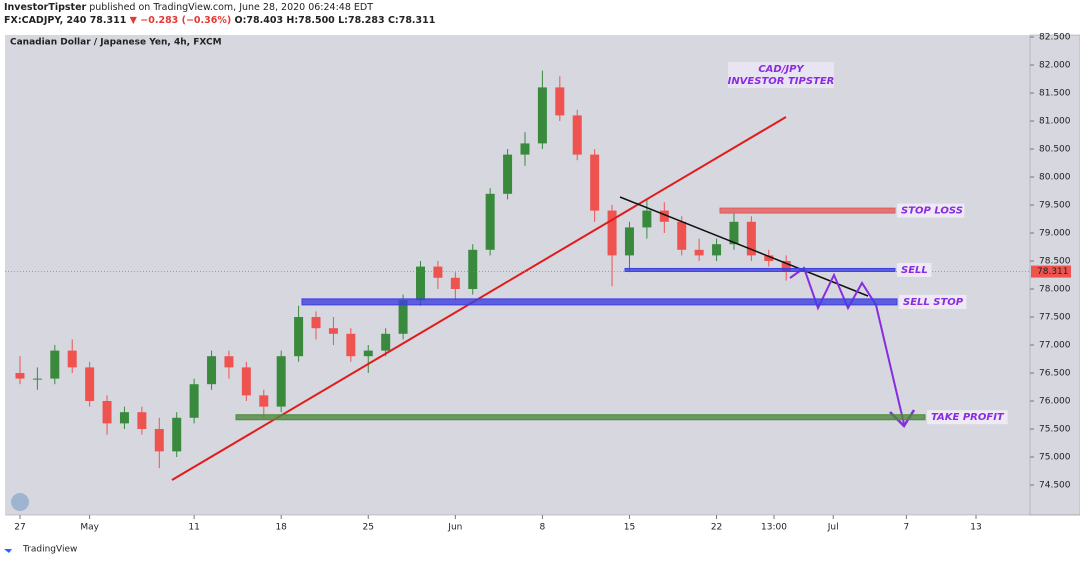 The width and height of the screenshot is (1080, 561). What do you see at coordinates (1055, 66) in the screenshot?
I see `y-tick-label: 82.000` at bounding box center [1055, 66].